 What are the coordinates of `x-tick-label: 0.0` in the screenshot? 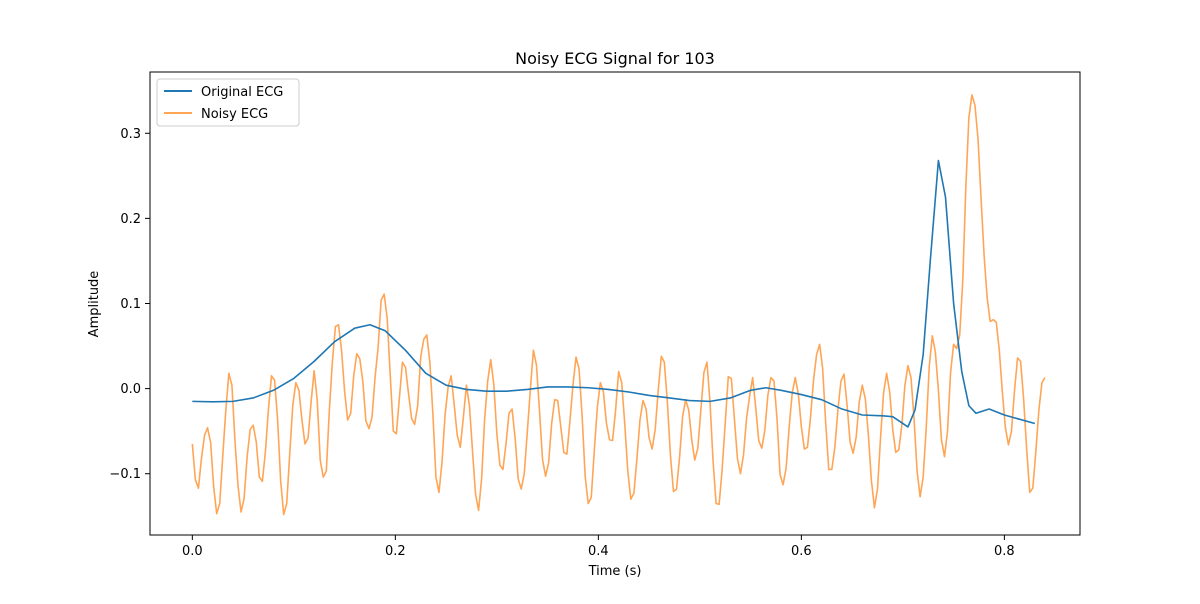 It's located at (192, 551).